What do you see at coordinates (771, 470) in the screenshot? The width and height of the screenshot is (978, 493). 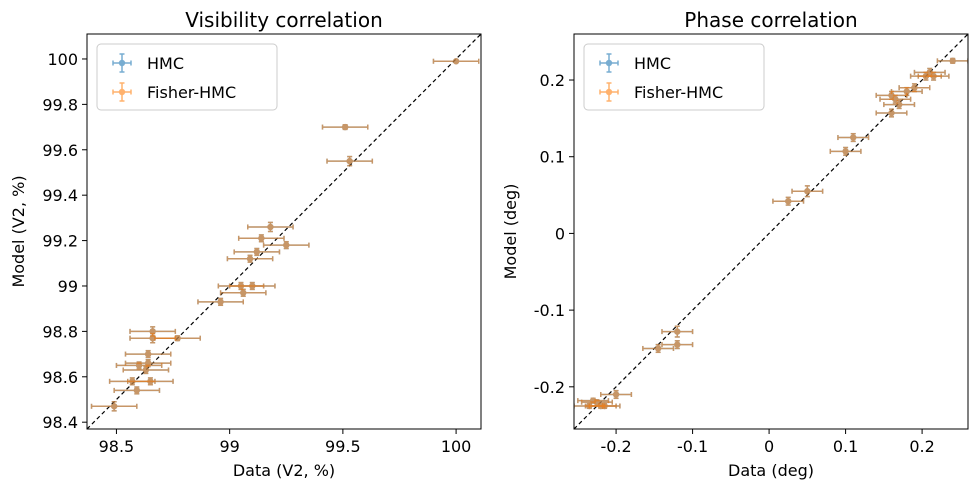 I see `x-axis-label: Data (deg)` at bounding box center [771, 470].